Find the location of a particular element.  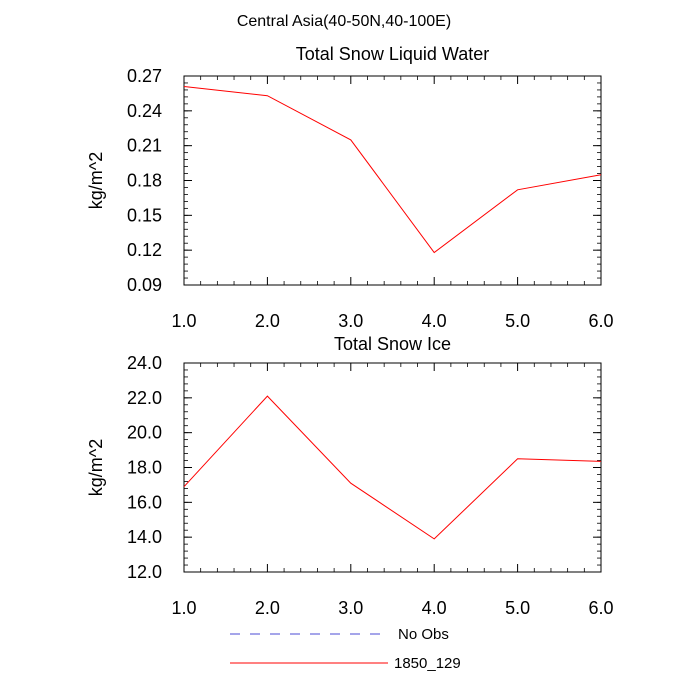

y-tick-label: 14.0 is located at coordinates (144, 537).